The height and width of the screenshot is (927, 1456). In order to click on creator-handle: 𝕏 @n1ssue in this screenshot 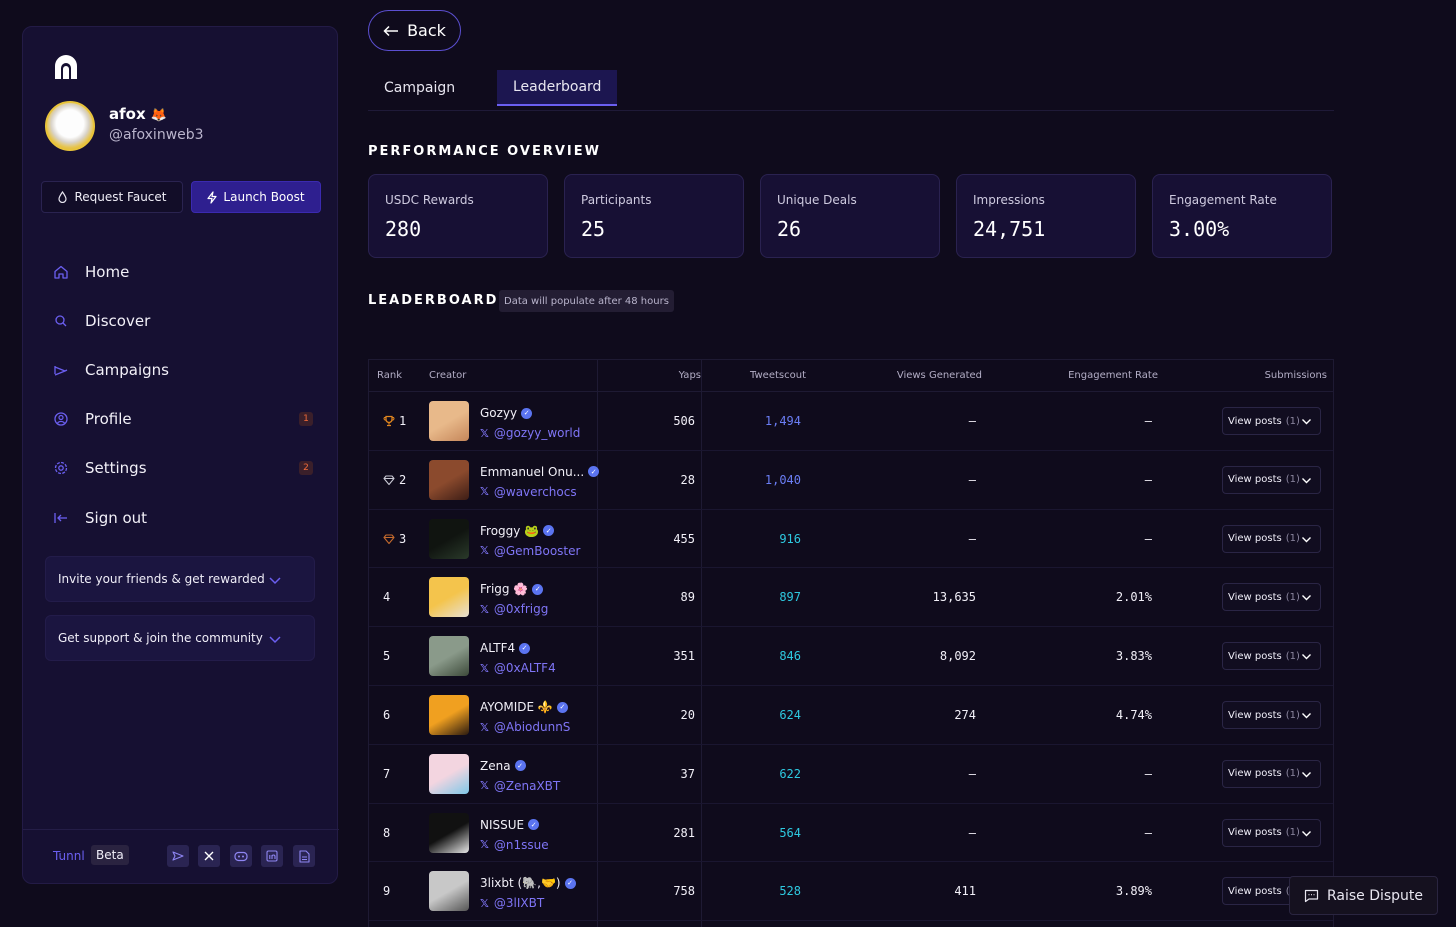, I will do `click(514, 844)`.